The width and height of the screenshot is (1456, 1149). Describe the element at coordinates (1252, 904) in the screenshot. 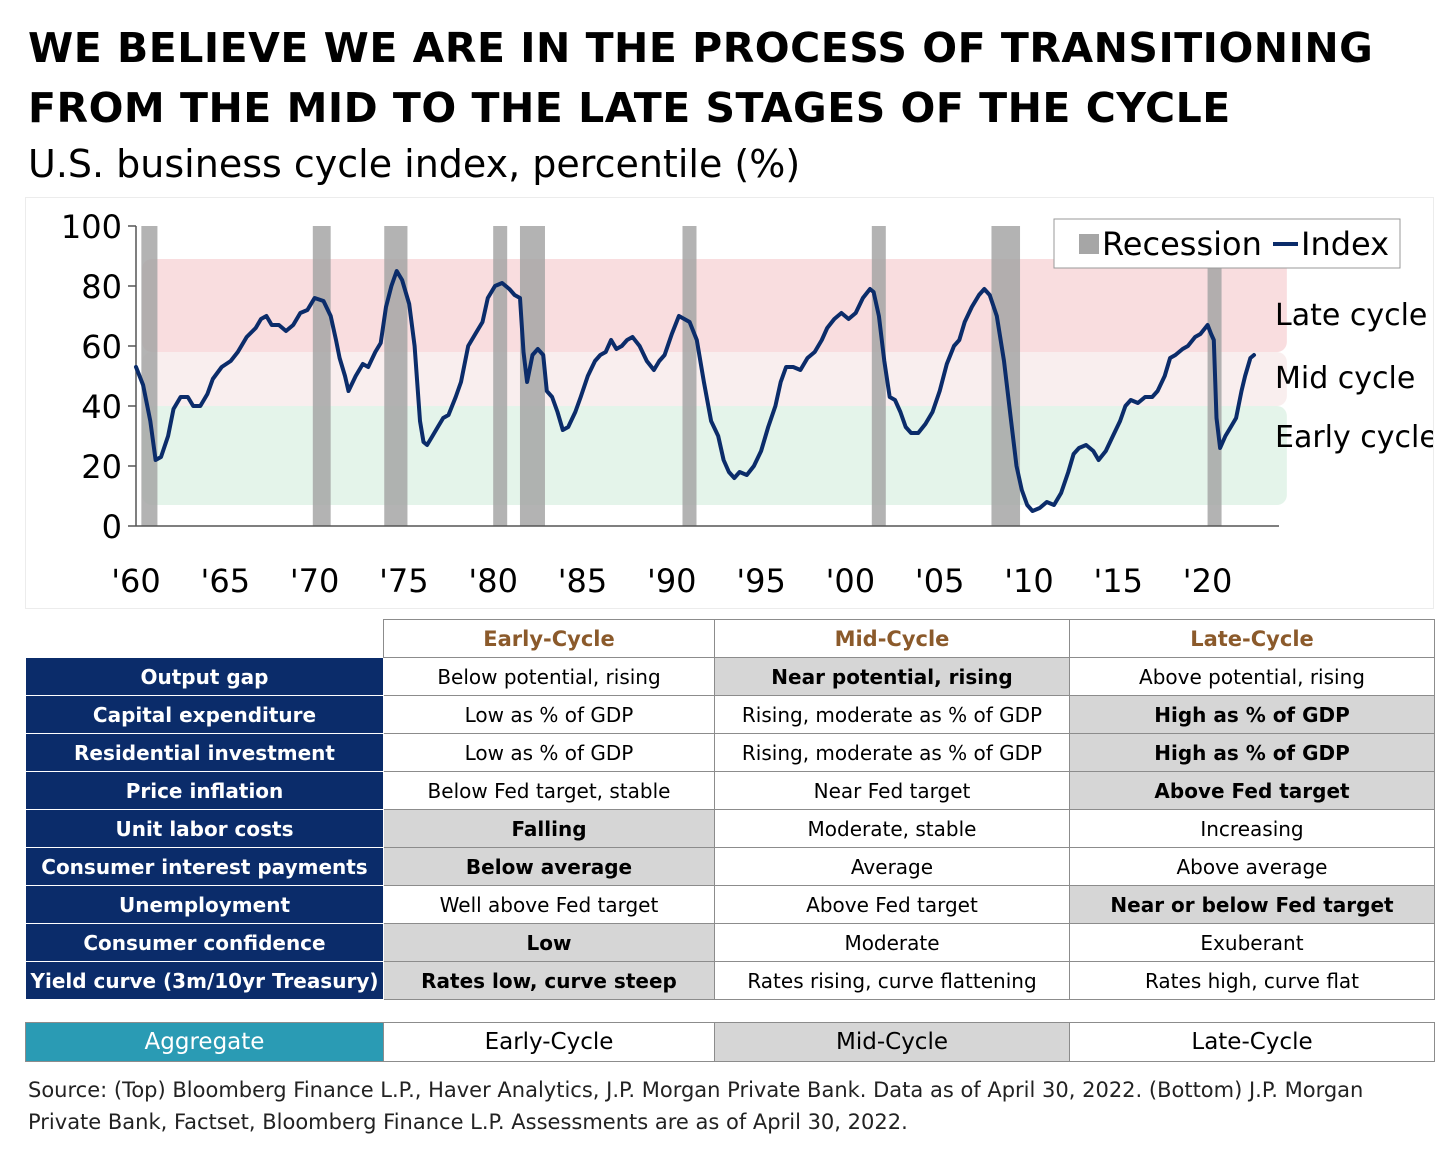

I see `cell-late: Near or below Fed target` at that location.